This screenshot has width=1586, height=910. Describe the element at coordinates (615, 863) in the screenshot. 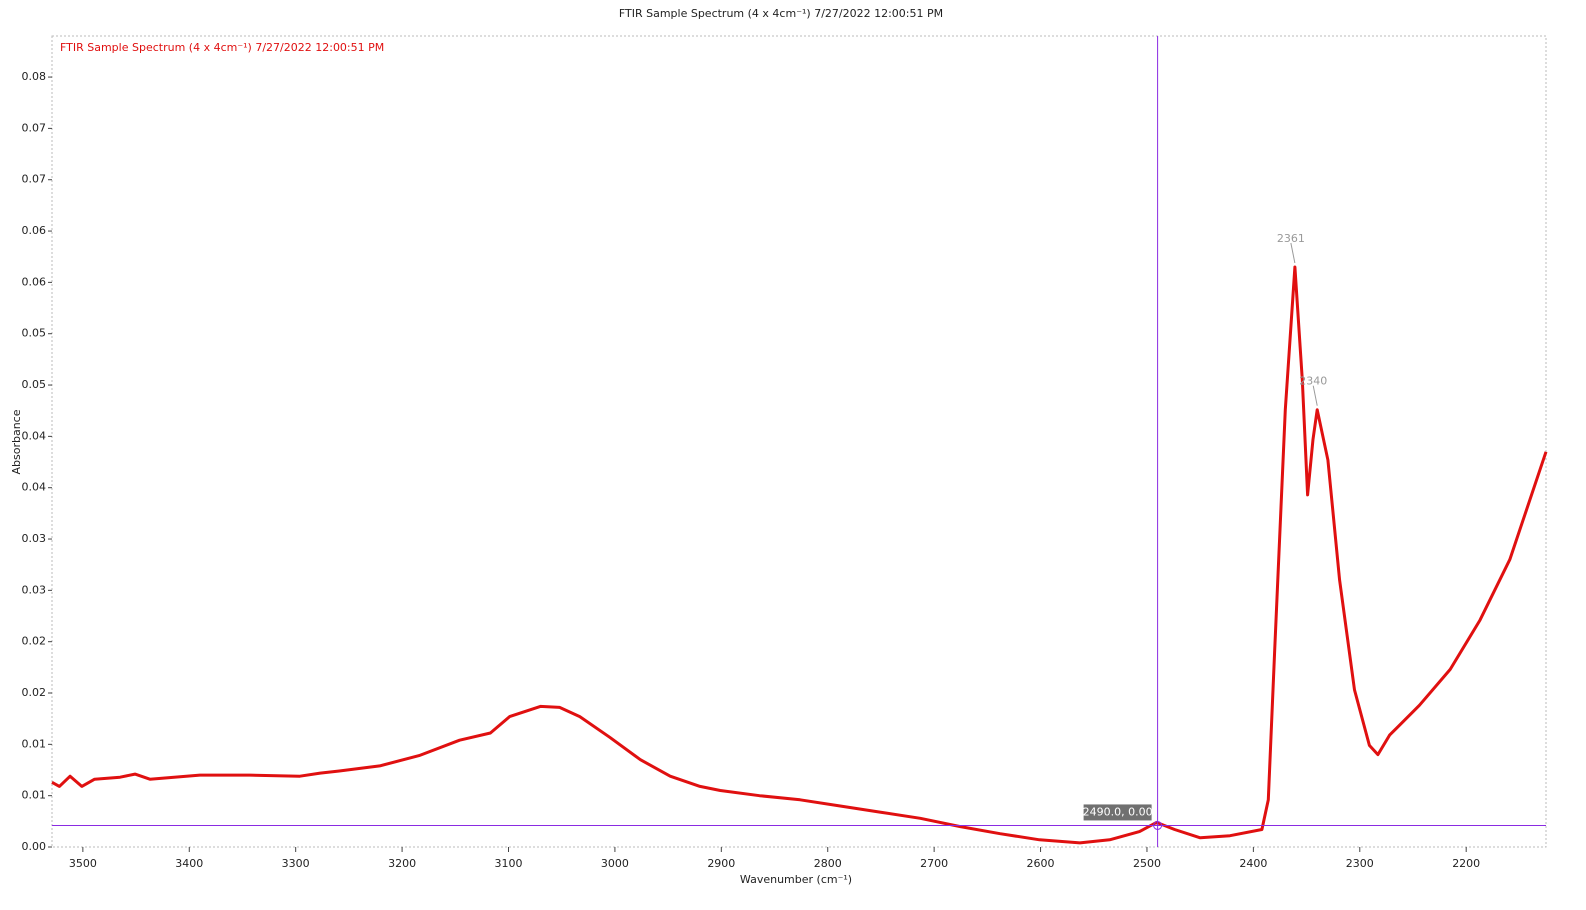

I see `x-tick-label: 3000` at that location.